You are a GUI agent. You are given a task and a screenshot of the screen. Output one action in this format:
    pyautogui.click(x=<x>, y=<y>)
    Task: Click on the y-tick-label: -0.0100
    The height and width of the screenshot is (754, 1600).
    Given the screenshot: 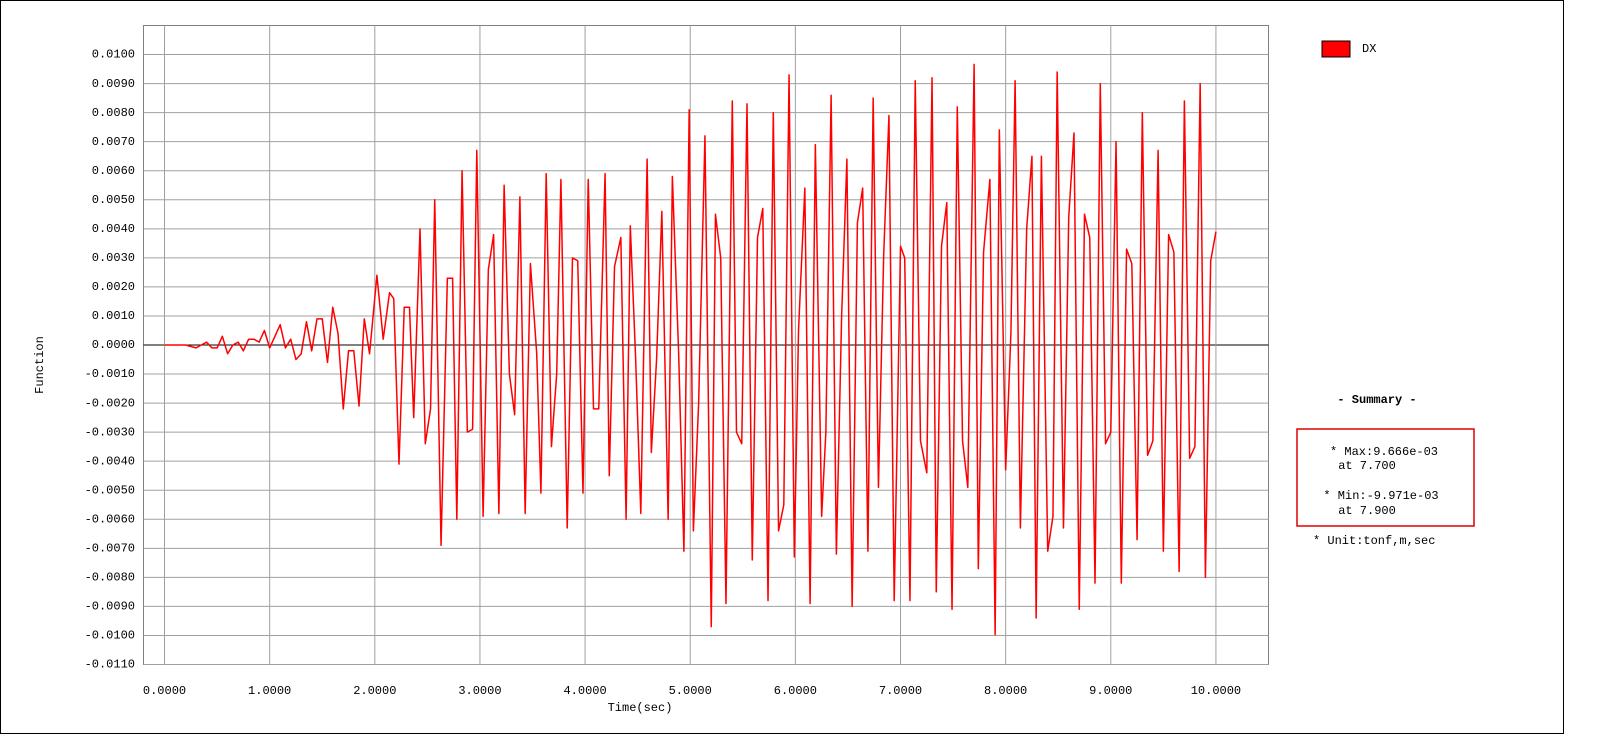 What is the action you would take?
    pyautogui.click(x=110, y=636)
    